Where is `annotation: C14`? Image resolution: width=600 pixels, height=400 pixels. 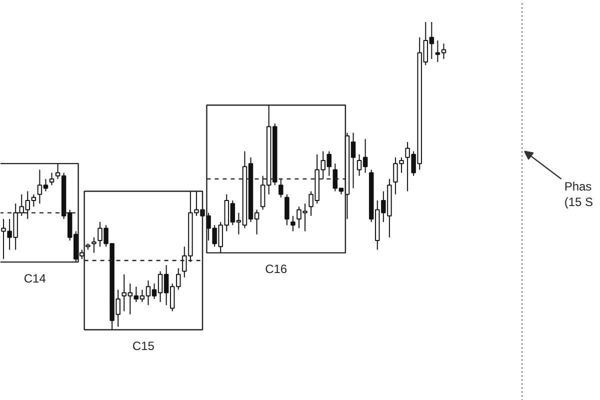
annotation: C14 is located at coordinates (35, 278).